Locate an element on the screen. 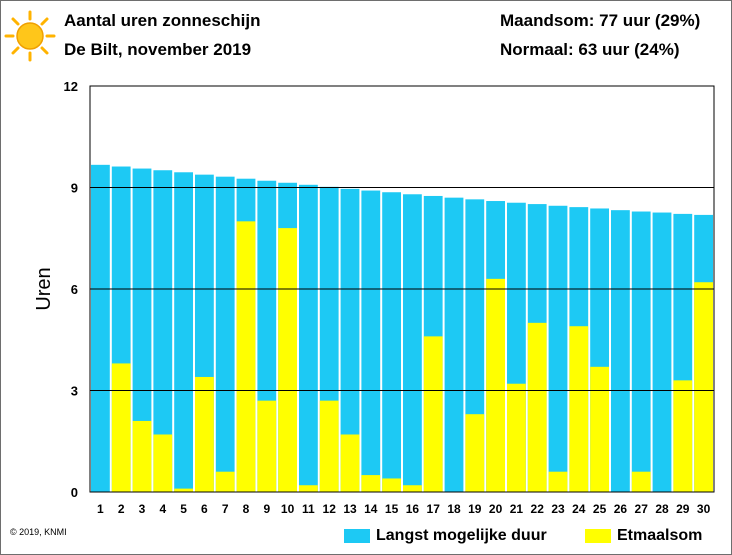 This screenshot has height=555, width=732. y-tick-label-9: 9 is located at coordinates (74, 188).